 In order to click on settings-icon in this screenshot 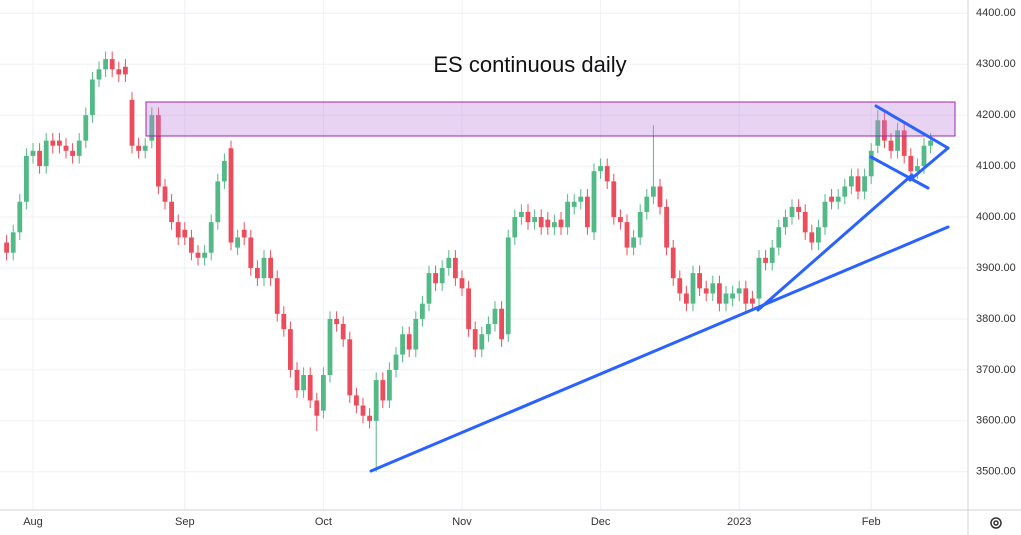, I will do `click(996, 523)`.